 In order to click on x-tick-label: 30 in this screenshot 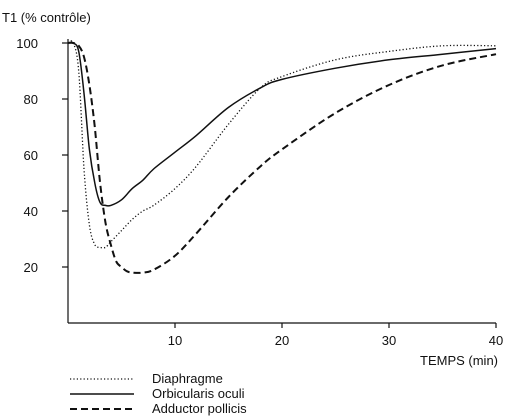, I will do `click(389, 340)`.